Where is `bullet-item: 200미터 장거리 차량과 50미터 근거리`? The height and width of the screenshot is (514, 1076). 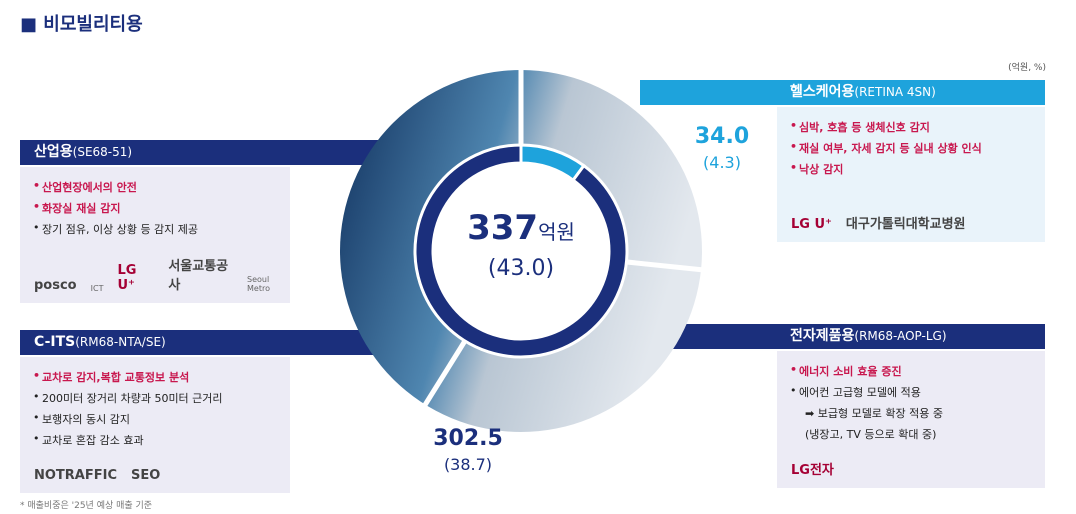
bullet-item: 200미터 장거리 차량과 50미터 근거리 is located at coordinates (155, 398).